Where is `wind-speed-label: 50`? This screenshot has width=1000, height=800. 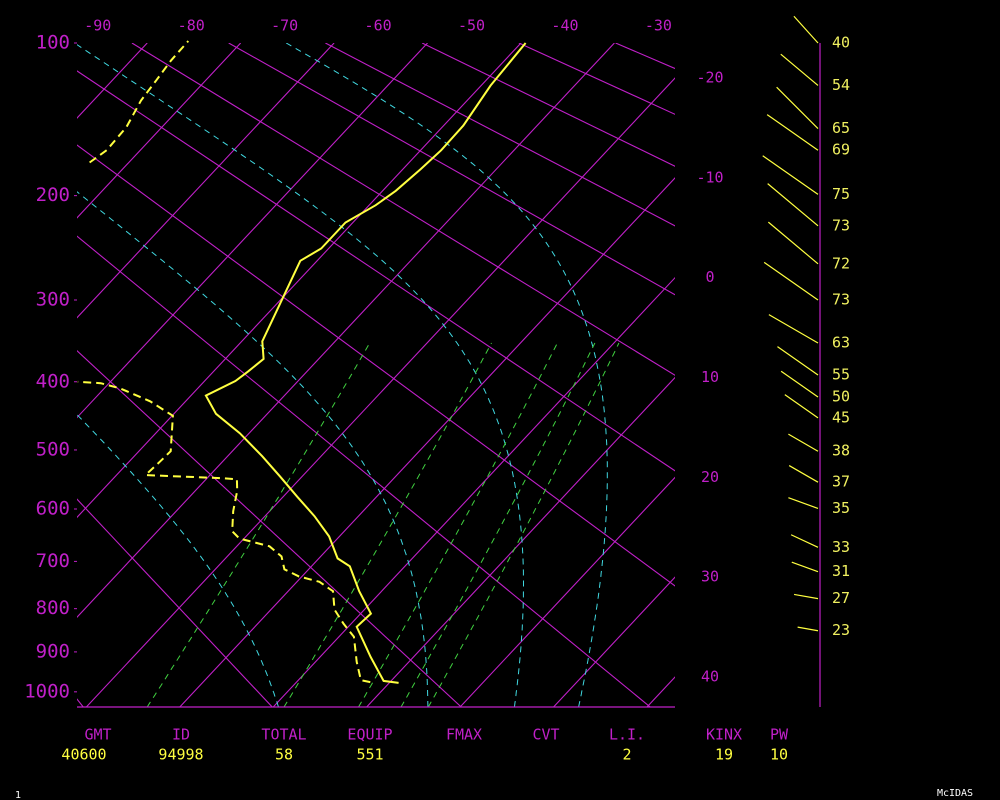 wind-speed-label: 50 is located at coordinates (841, 397).